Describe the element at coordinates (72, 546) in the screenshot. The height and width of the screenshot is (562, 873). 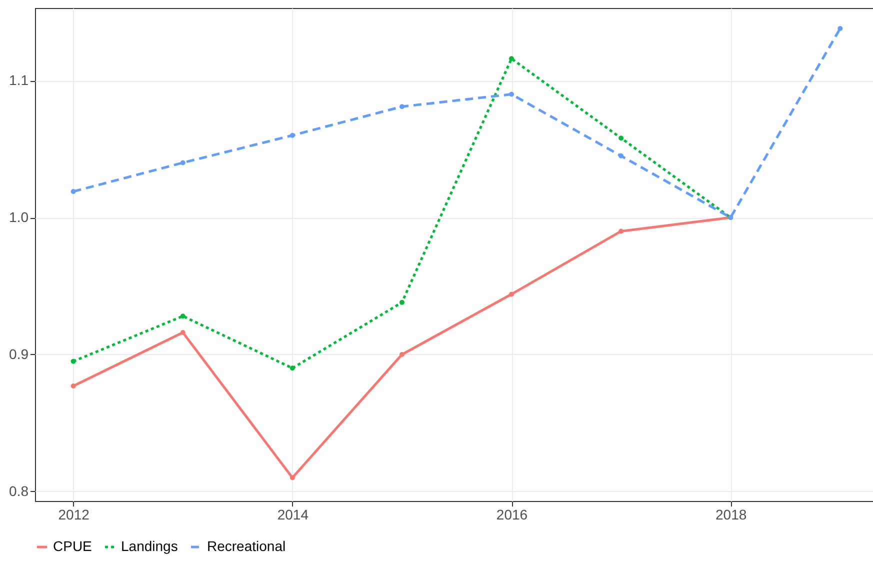
I see `legend-label: CPUE` at that location.